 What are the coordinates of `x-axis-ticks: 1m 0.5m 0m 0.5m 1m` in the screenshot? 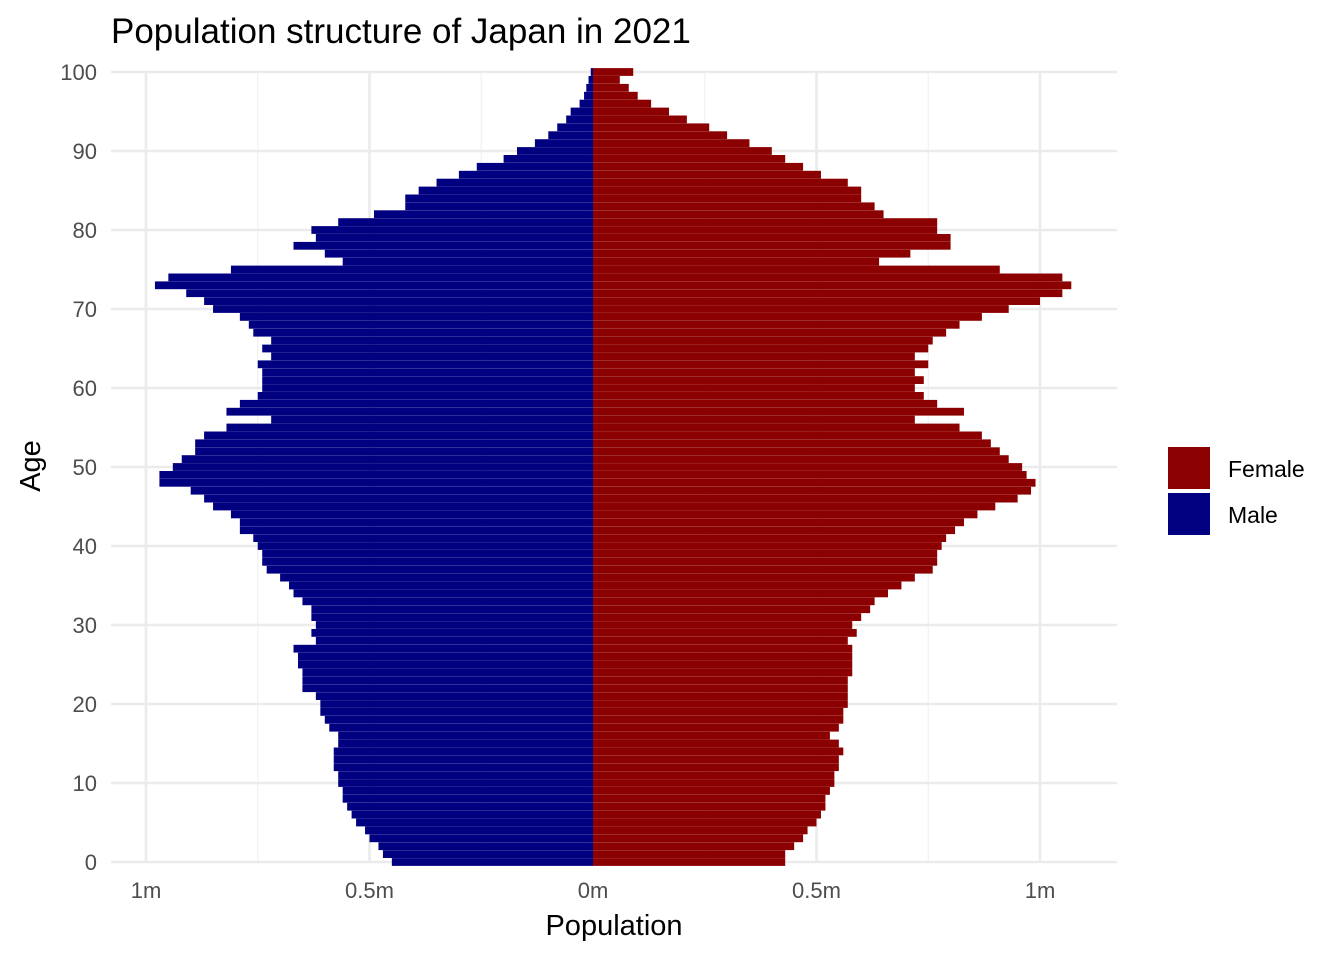 It's located at (593, 890).